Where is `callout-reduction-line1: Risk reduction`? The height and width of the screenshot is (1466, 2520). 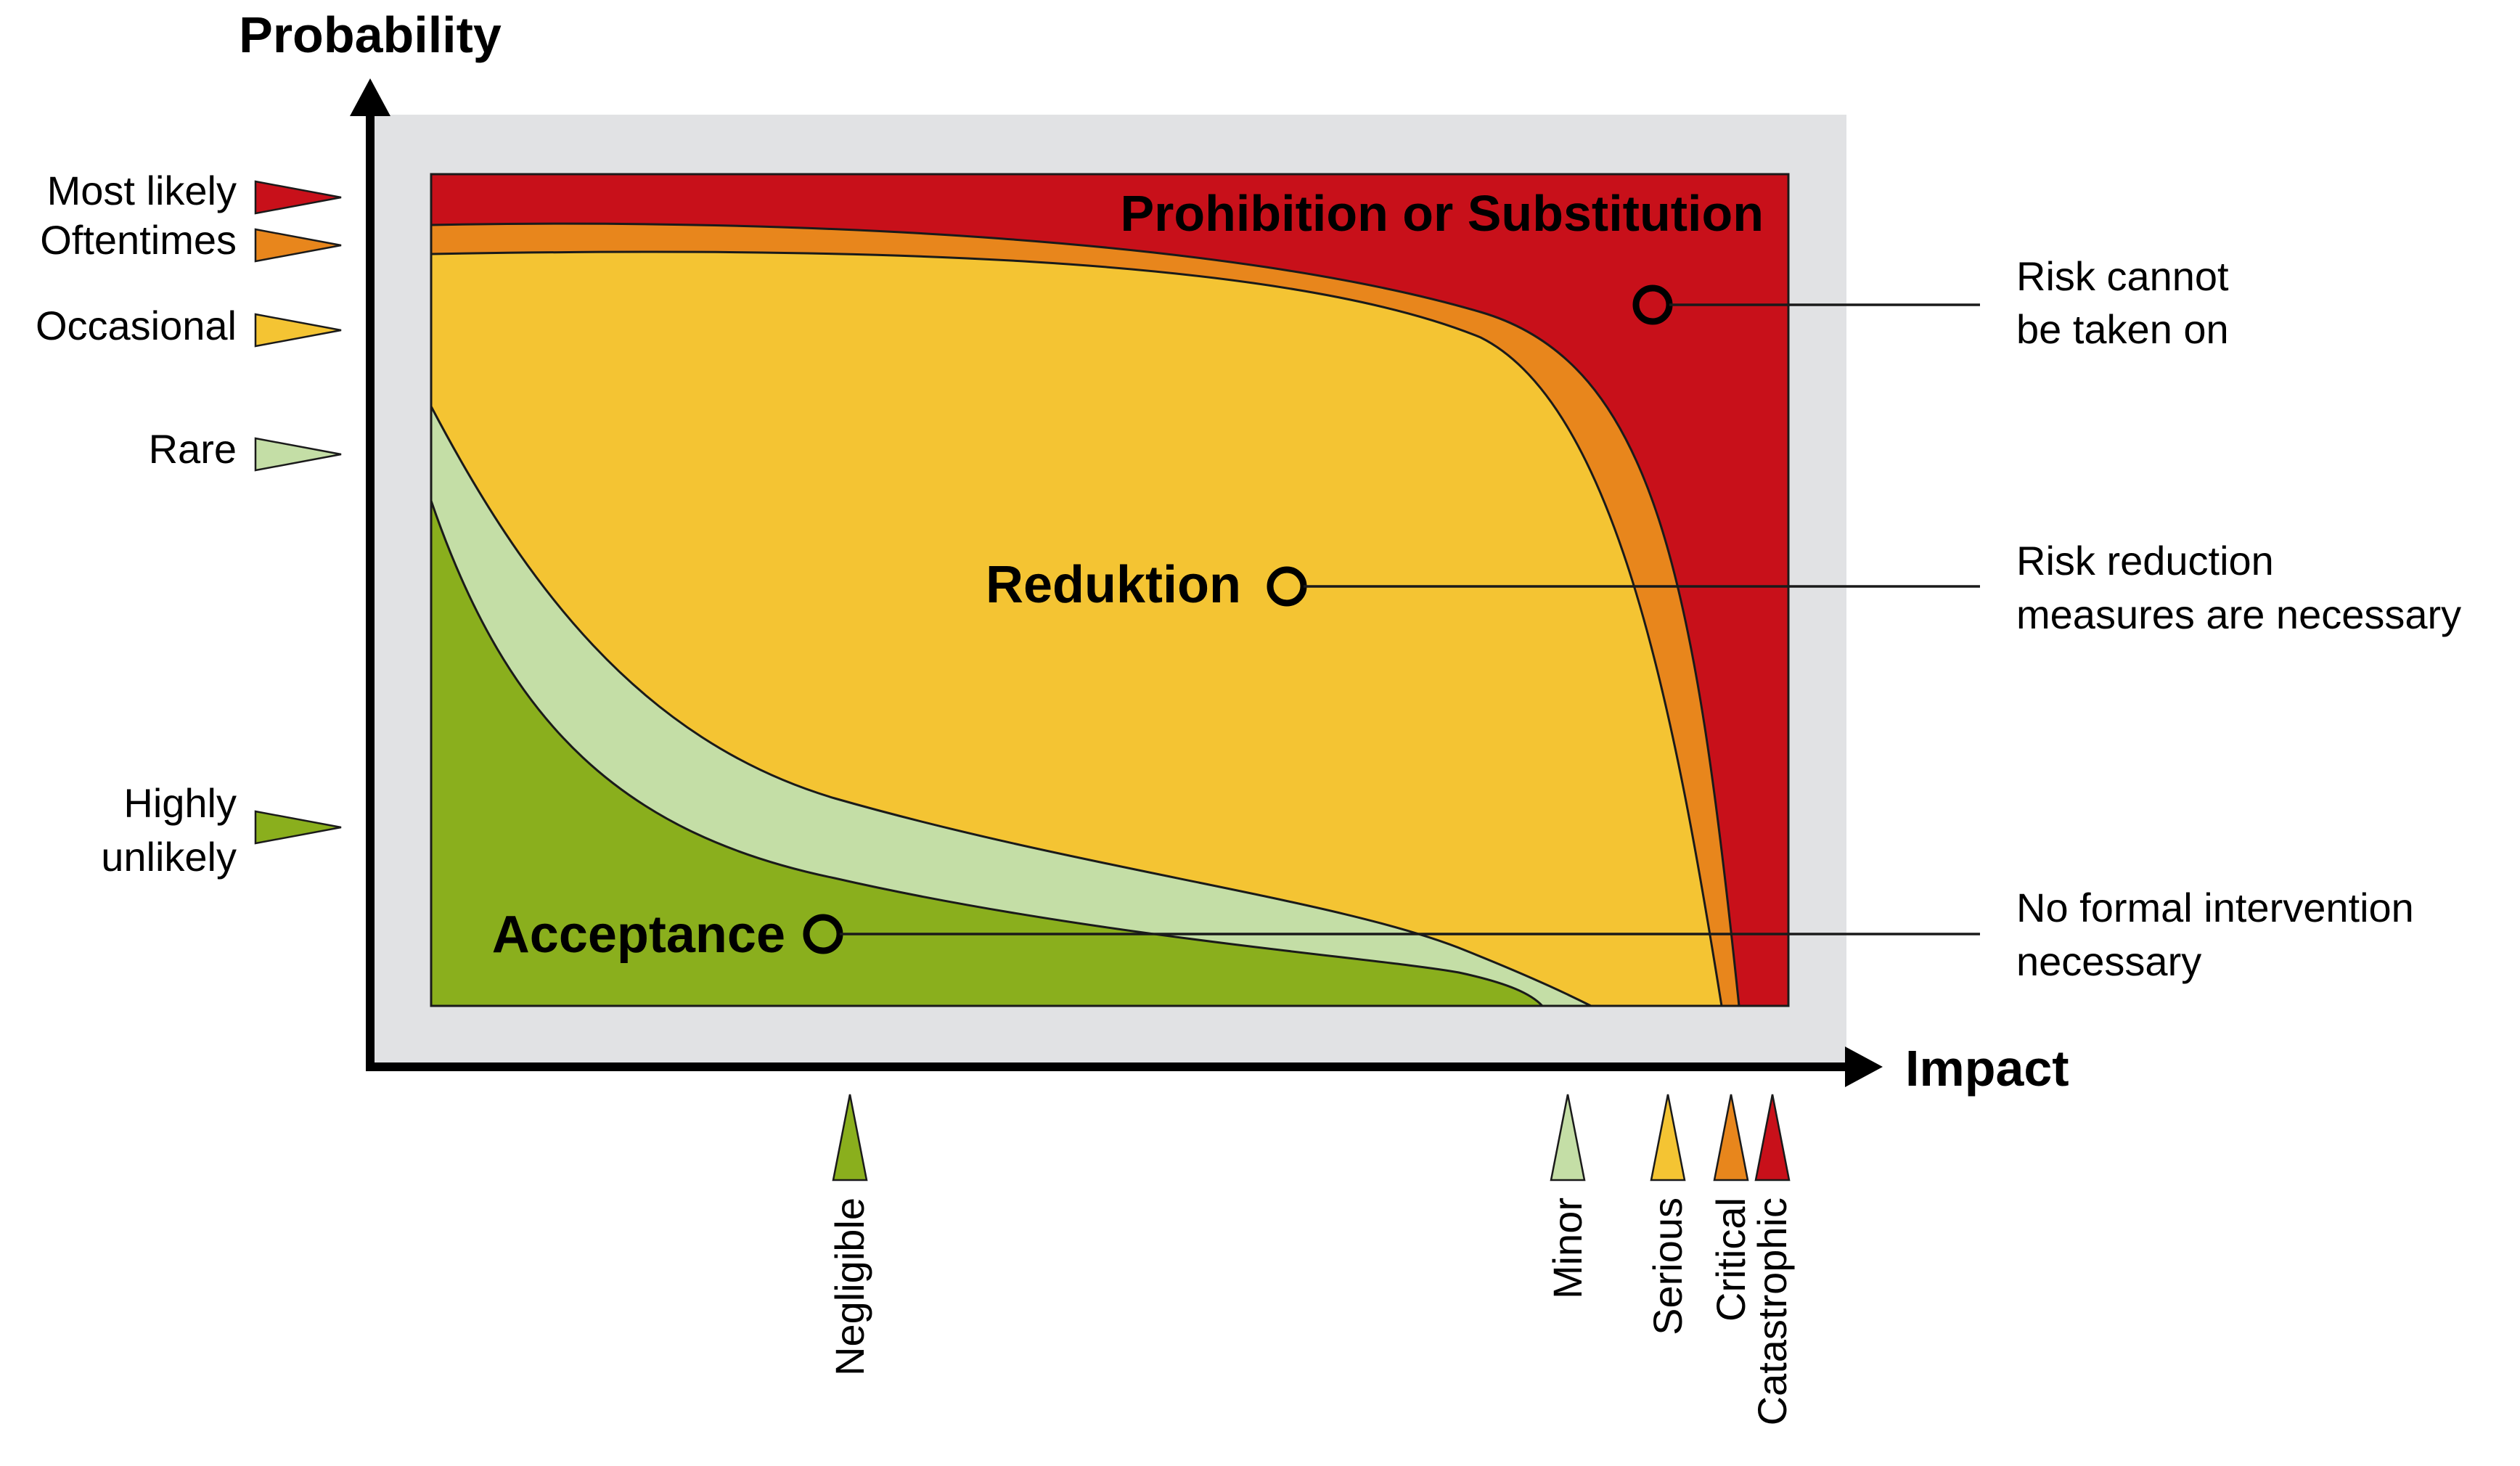 callout-reduction-line1: Risk reduction is located at coordinates (2145, 560).